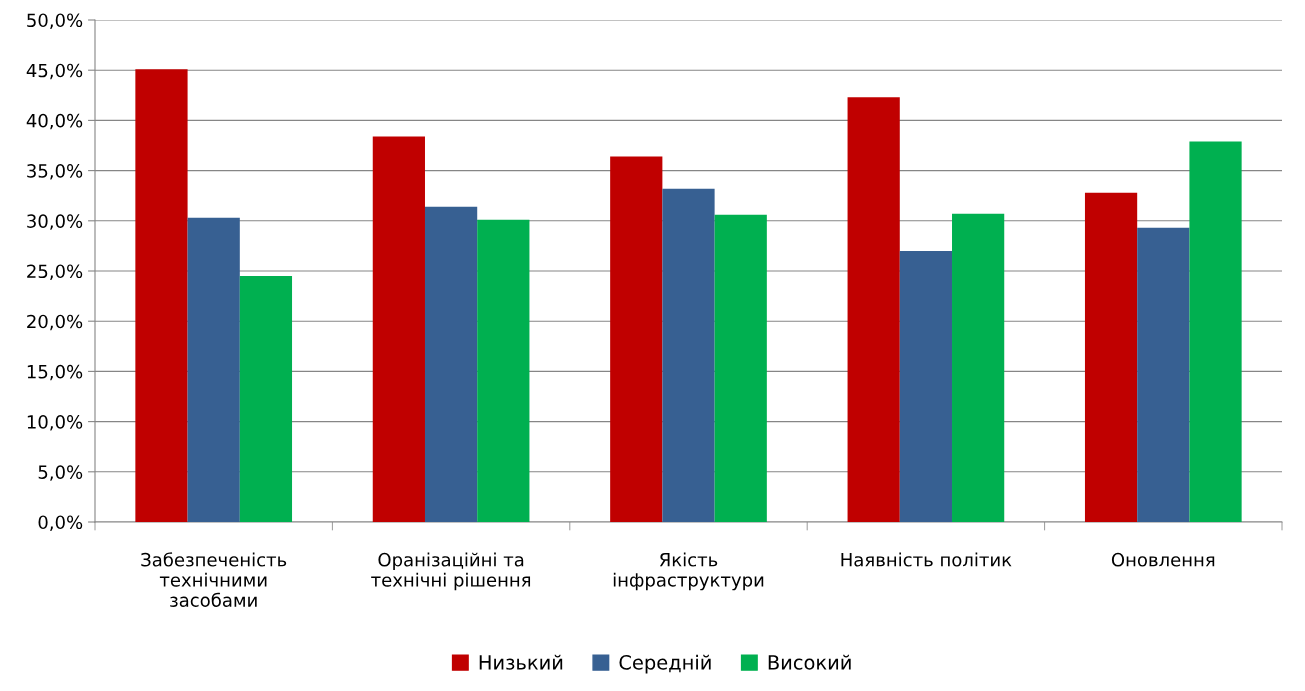  I want to click on legend-label: Високий, so click(809, 662).